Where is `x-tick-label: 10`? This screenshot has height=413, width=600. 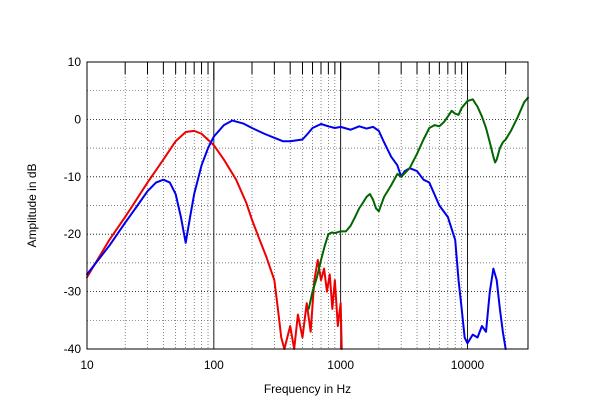
x-tick-label: 10 is located at coordinates (87, 365).